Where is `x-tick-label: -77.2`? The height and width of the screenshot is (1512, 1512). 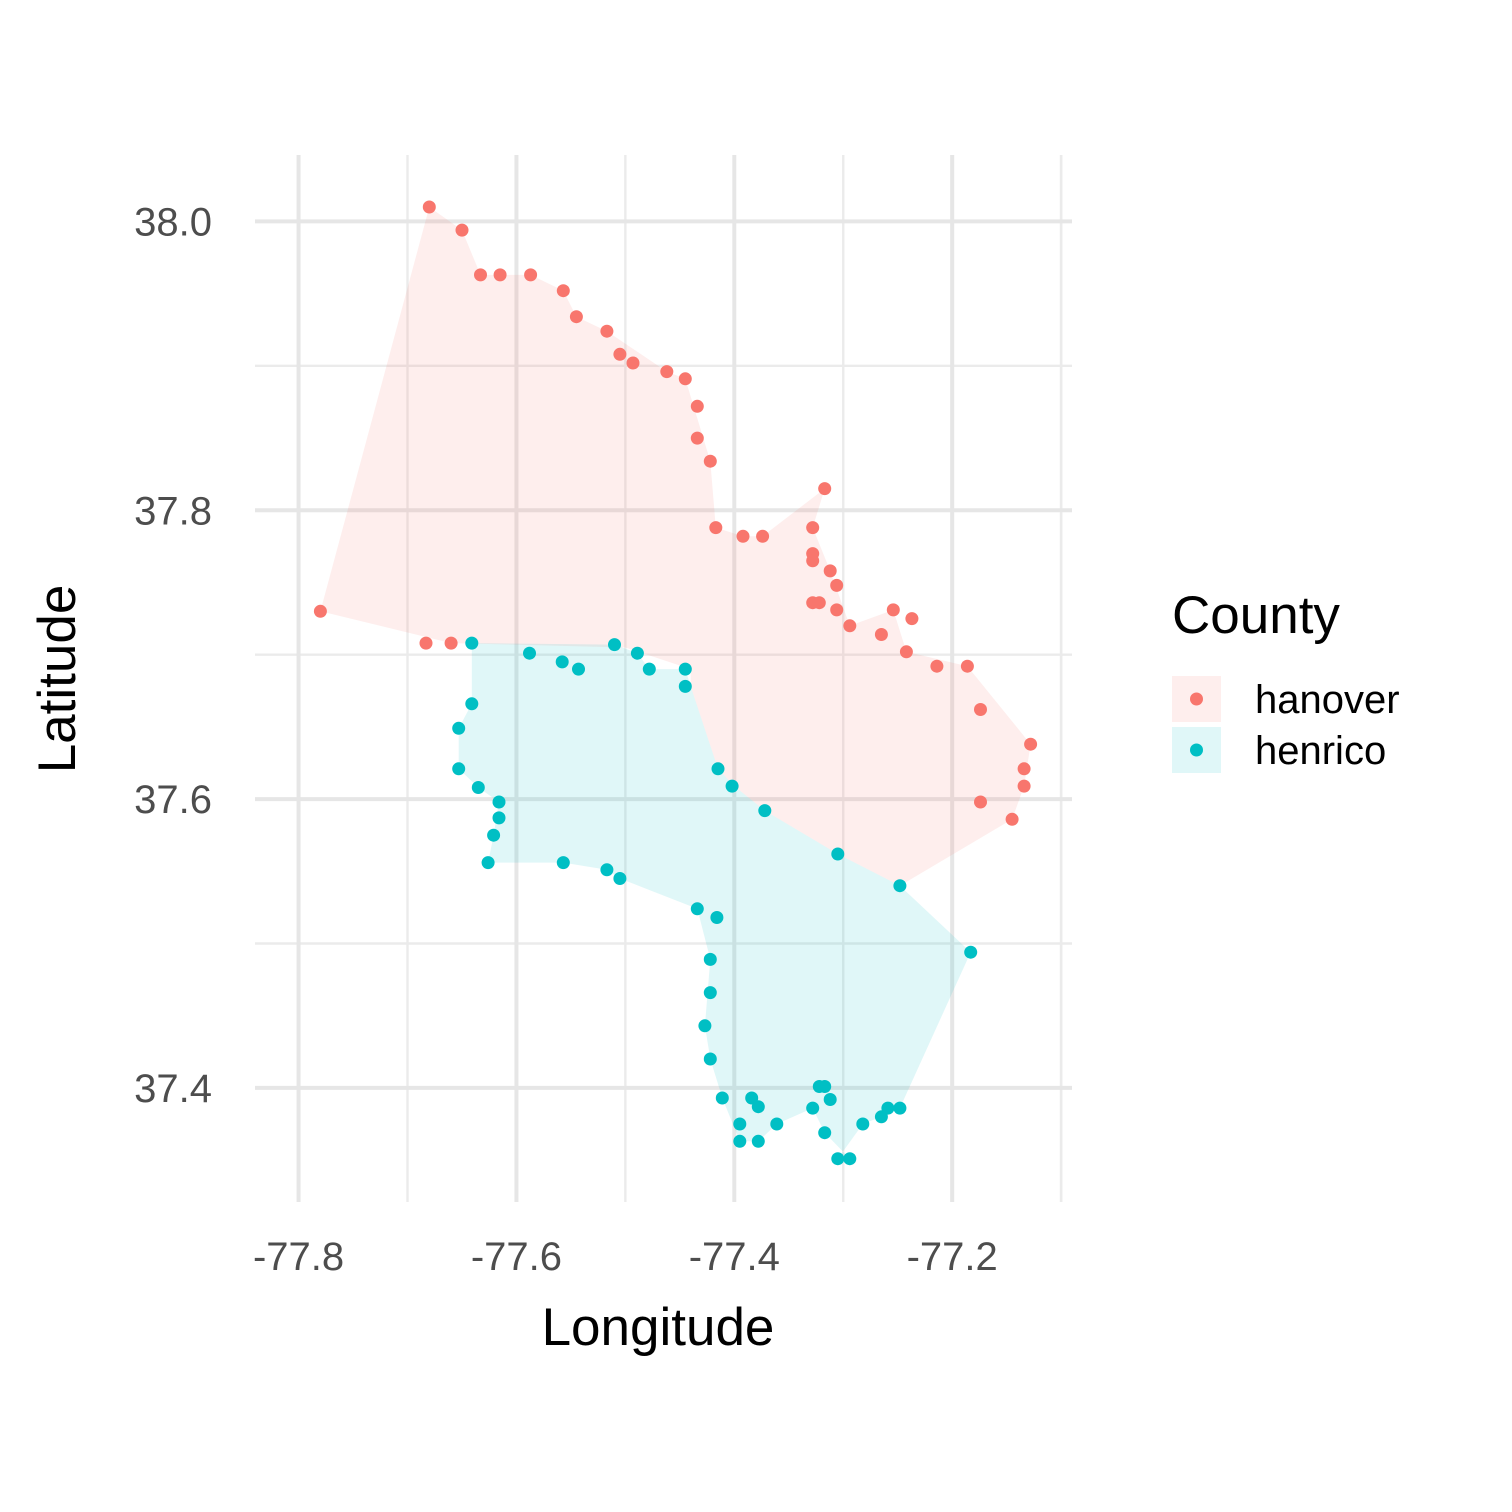 x-tick-label: -77.2 is located at coordinates (952, 1257).